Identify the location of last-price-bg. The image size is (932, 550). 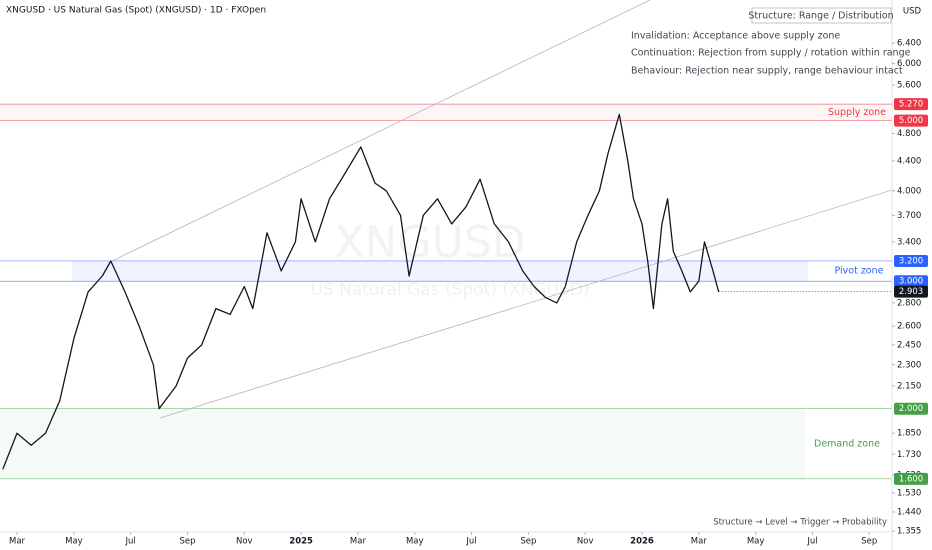
(911, 291).